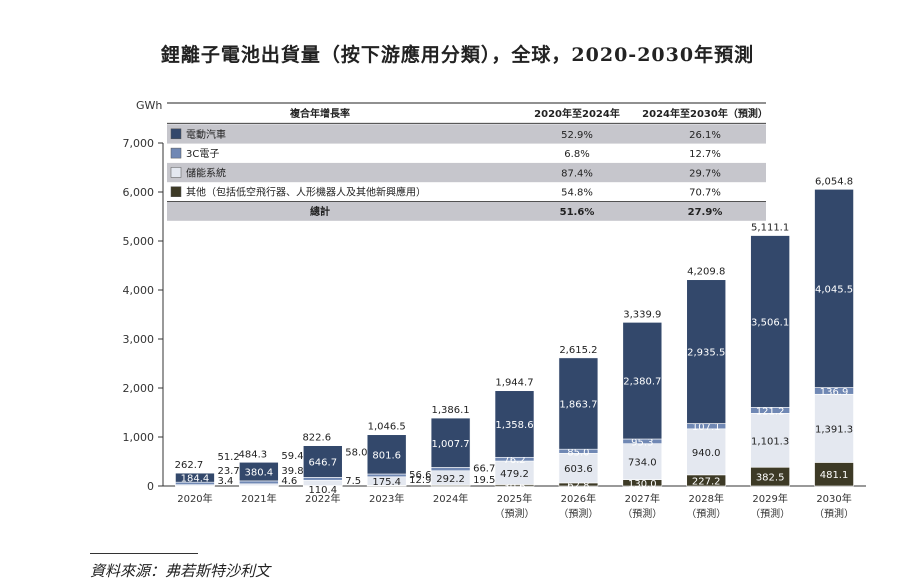  What do you see at coordinates (514, 383) in the screenshot?
I see `bar-total-label: 1,944.7` at bounding box center [514, 383].